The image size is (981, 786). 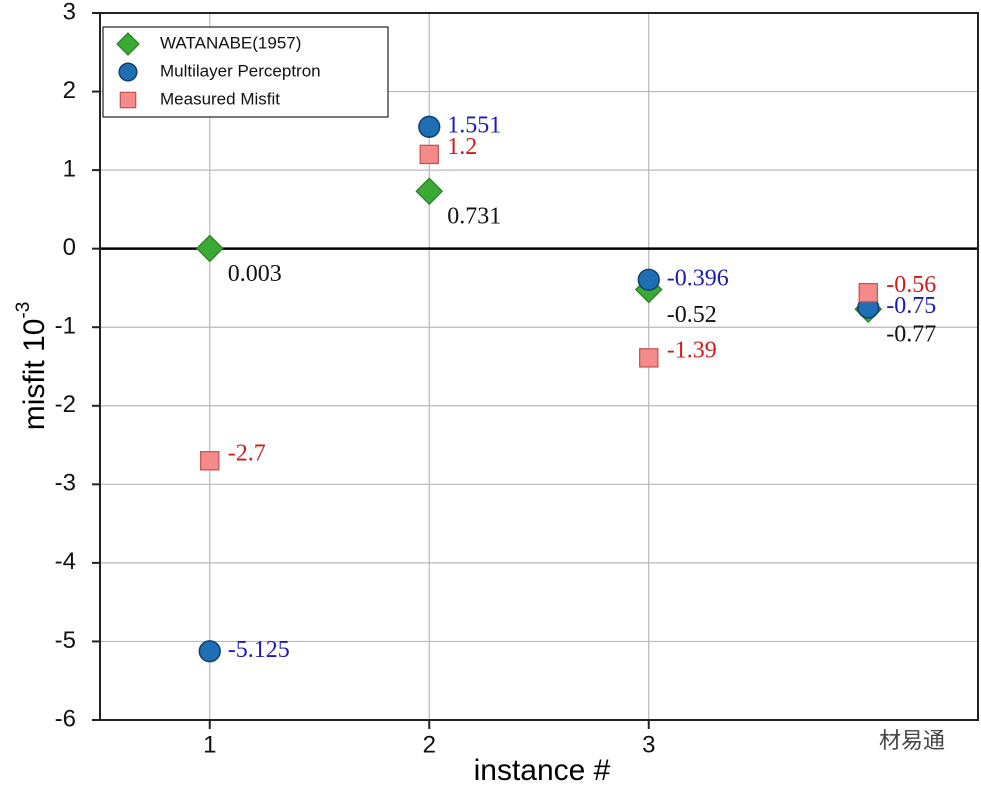 I want to click on y-tick-label: 3, so click(x=69, y=12).